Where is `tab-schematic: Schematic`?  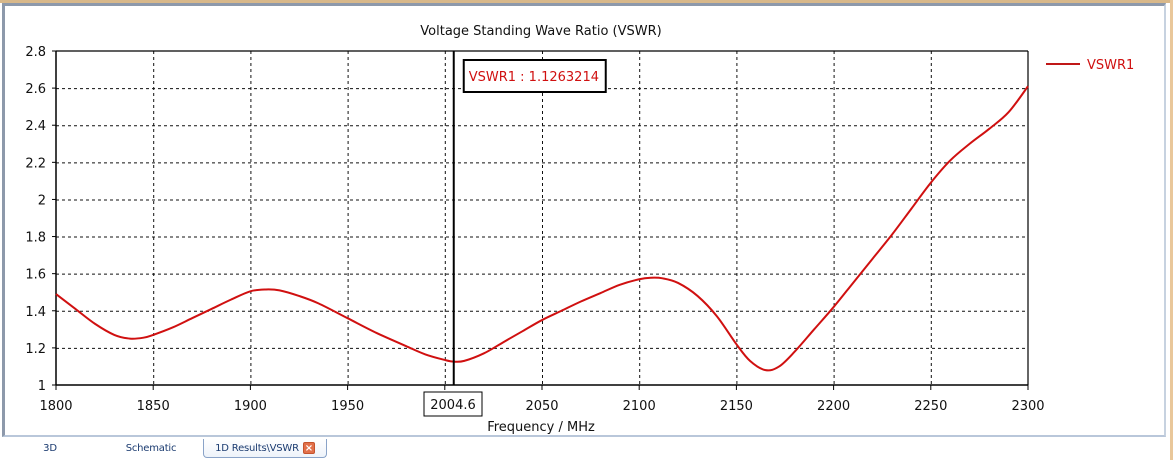 tab-schematic: Schematic is located at coordinates (151, 448).